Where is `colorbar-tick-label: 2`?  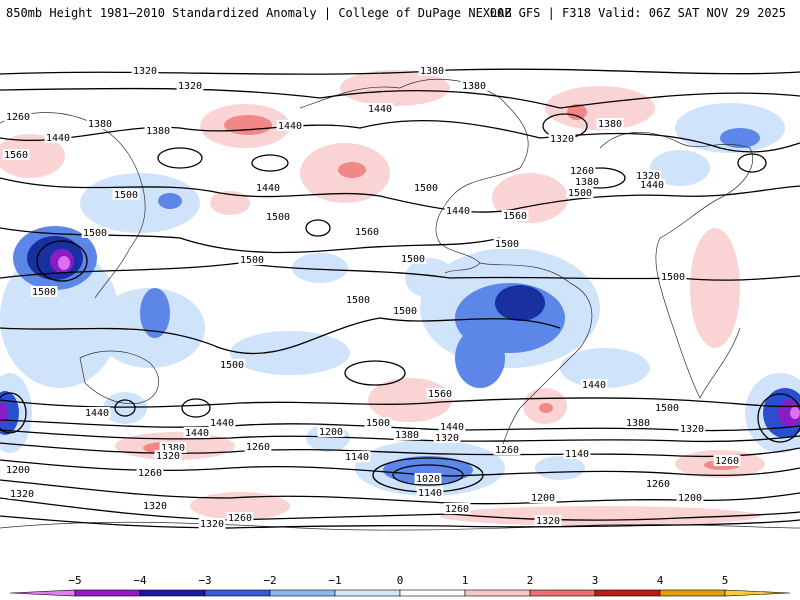
colorbar-tick-label: 2 is located at coordinates (530, 580).